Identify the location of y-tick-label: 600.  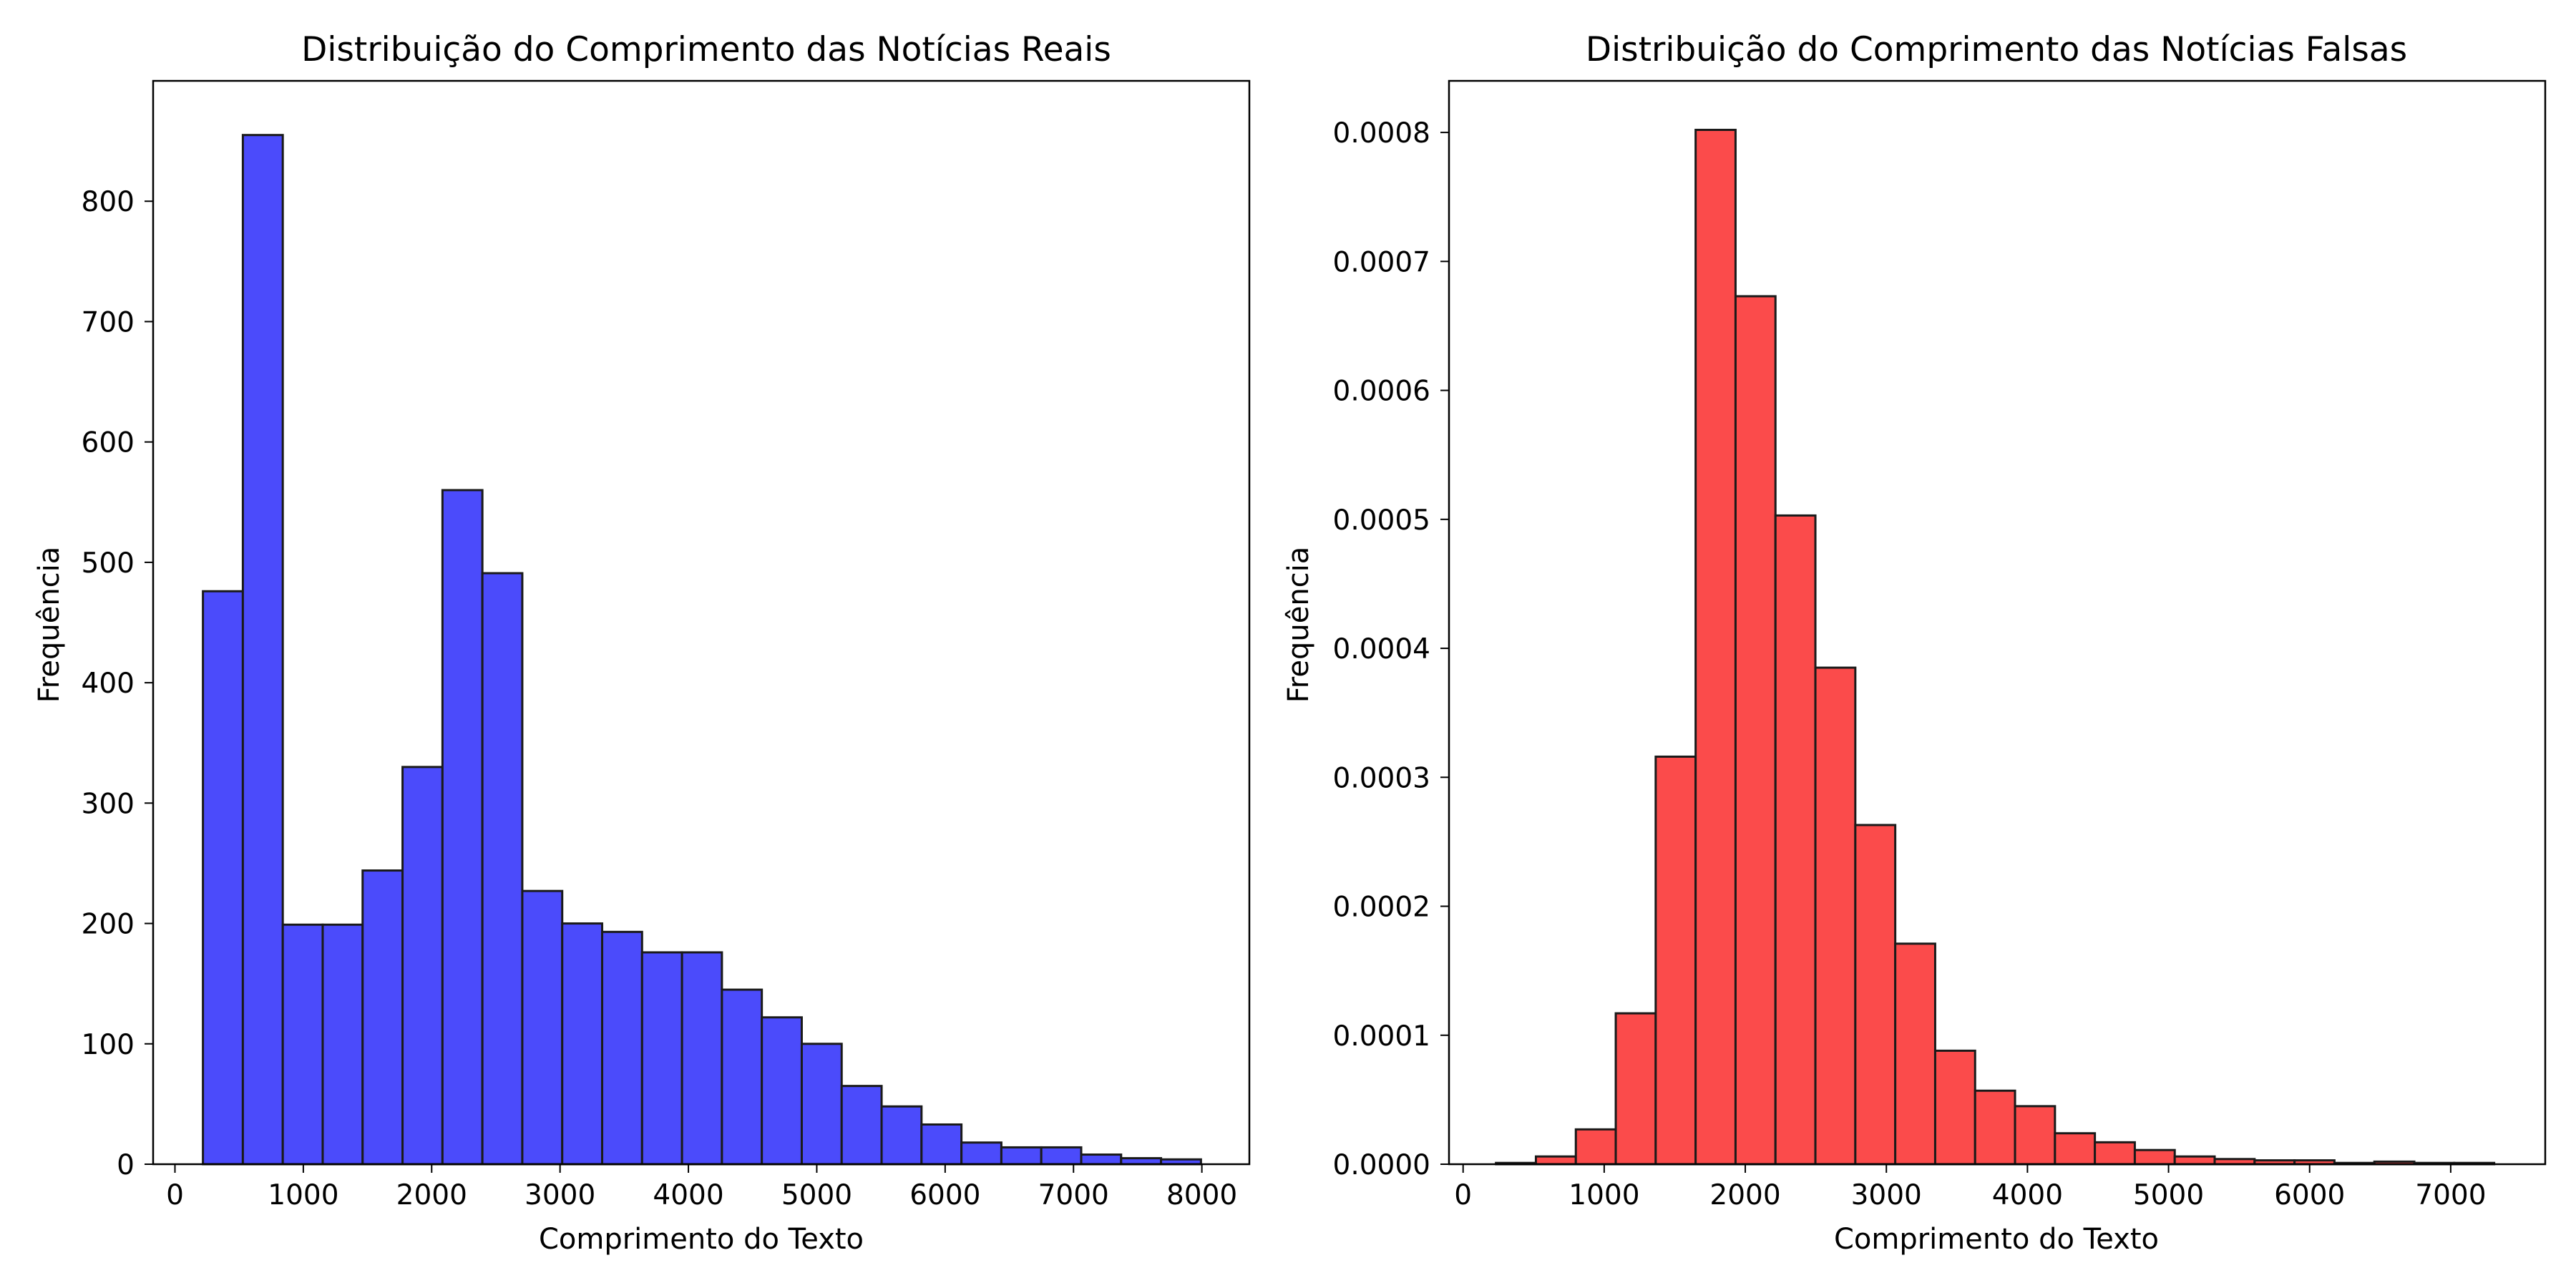
(108, 443).